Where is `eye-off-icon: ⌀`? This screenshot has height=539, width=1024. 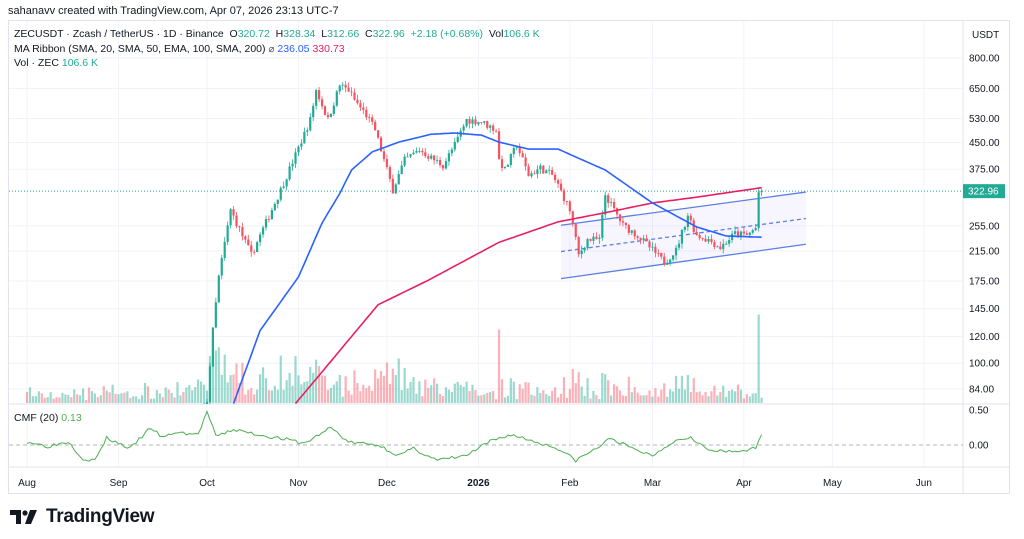
eye-off-icon: ⌀ is located at coordinates (271, 49).